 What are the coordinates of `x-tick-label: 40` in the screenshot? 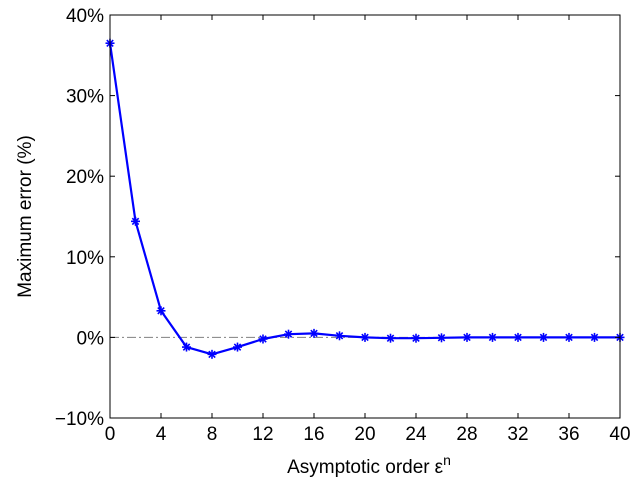 It's located at (619, 434).